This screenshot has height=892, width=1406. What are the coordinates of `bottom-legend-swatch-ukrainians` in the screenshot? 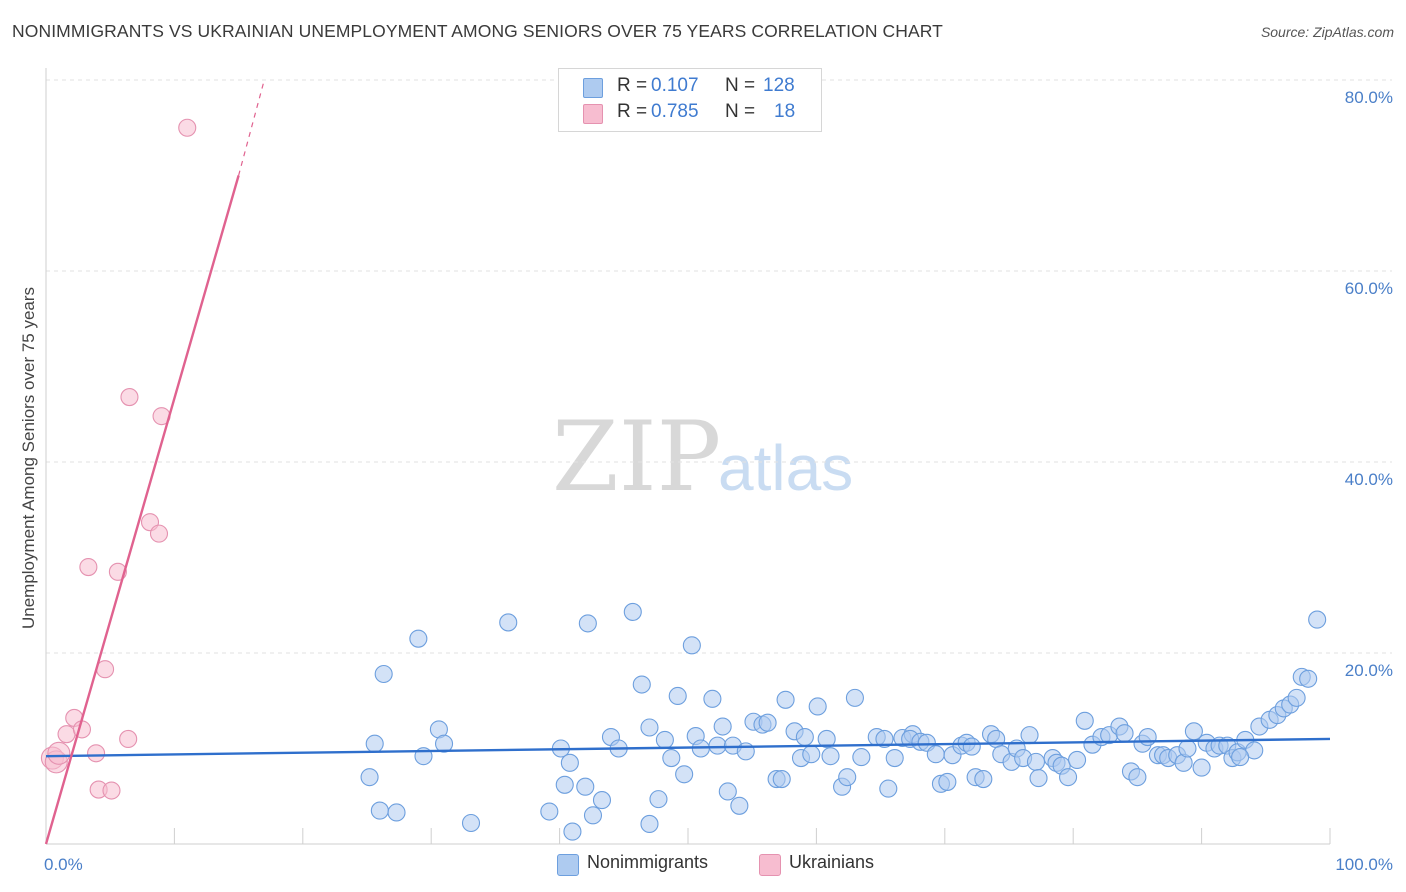 It's located at (770, 865).